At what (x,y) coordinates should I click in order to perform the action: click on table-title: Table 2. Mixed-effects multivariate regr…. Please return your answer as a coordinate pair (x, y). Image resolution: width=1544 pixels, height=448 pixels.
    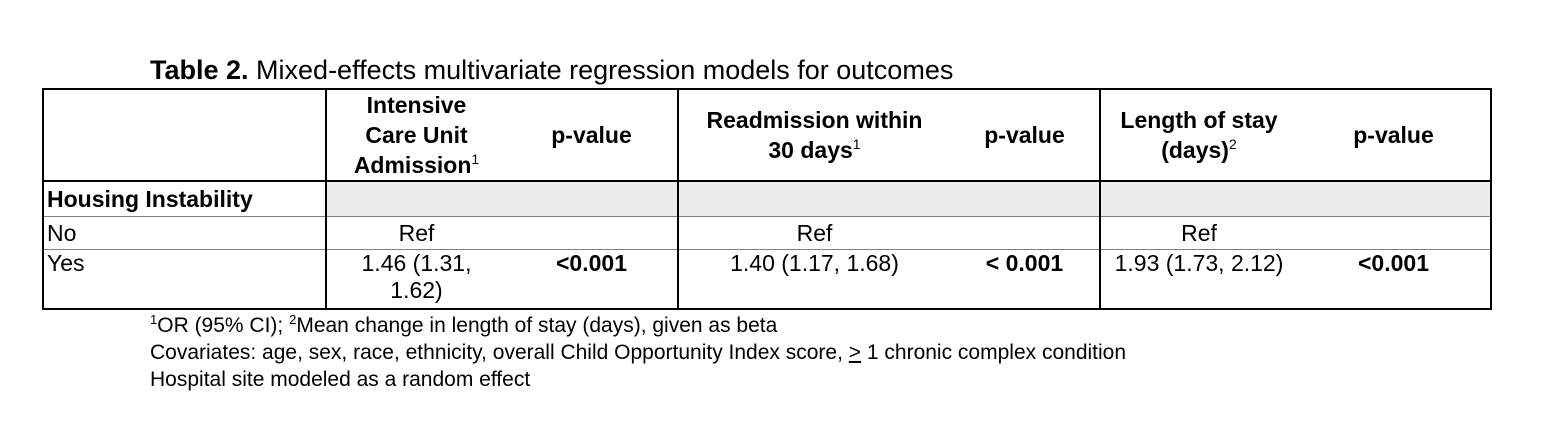
    Looking at the image, I should click on (551, 70).